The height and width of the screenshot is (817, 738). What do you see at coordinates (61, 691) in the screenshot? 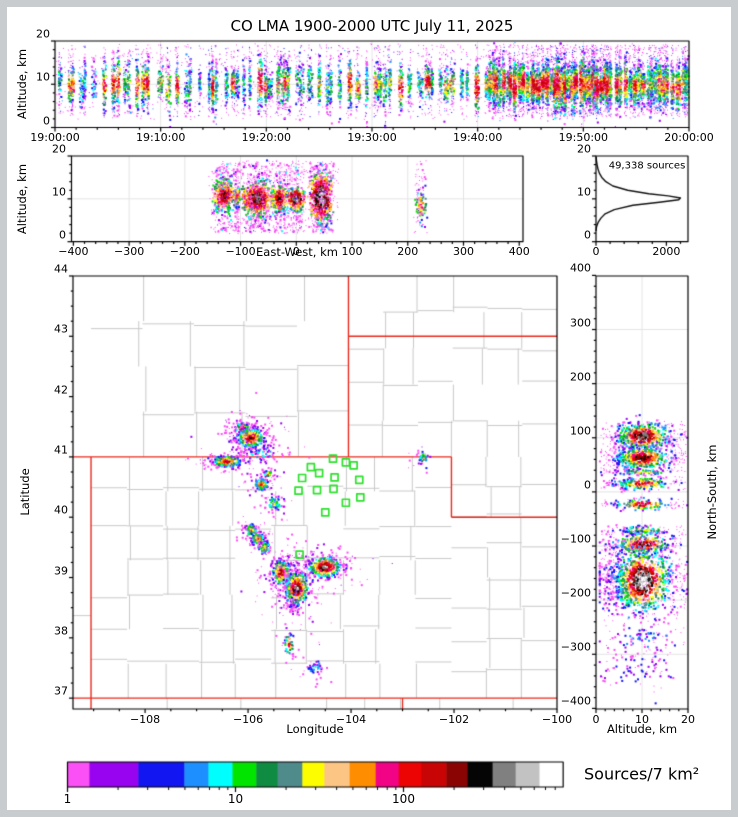
I see `tick-label: 37` at bounding box center [61, 691].